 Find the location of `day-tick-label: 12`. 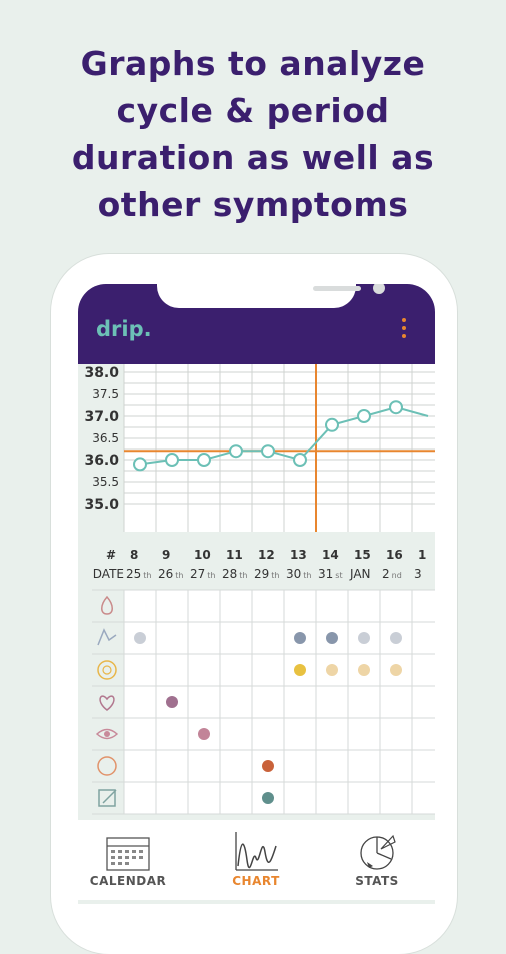

day-tick-label: 12 is located at coordinates (266, 555).